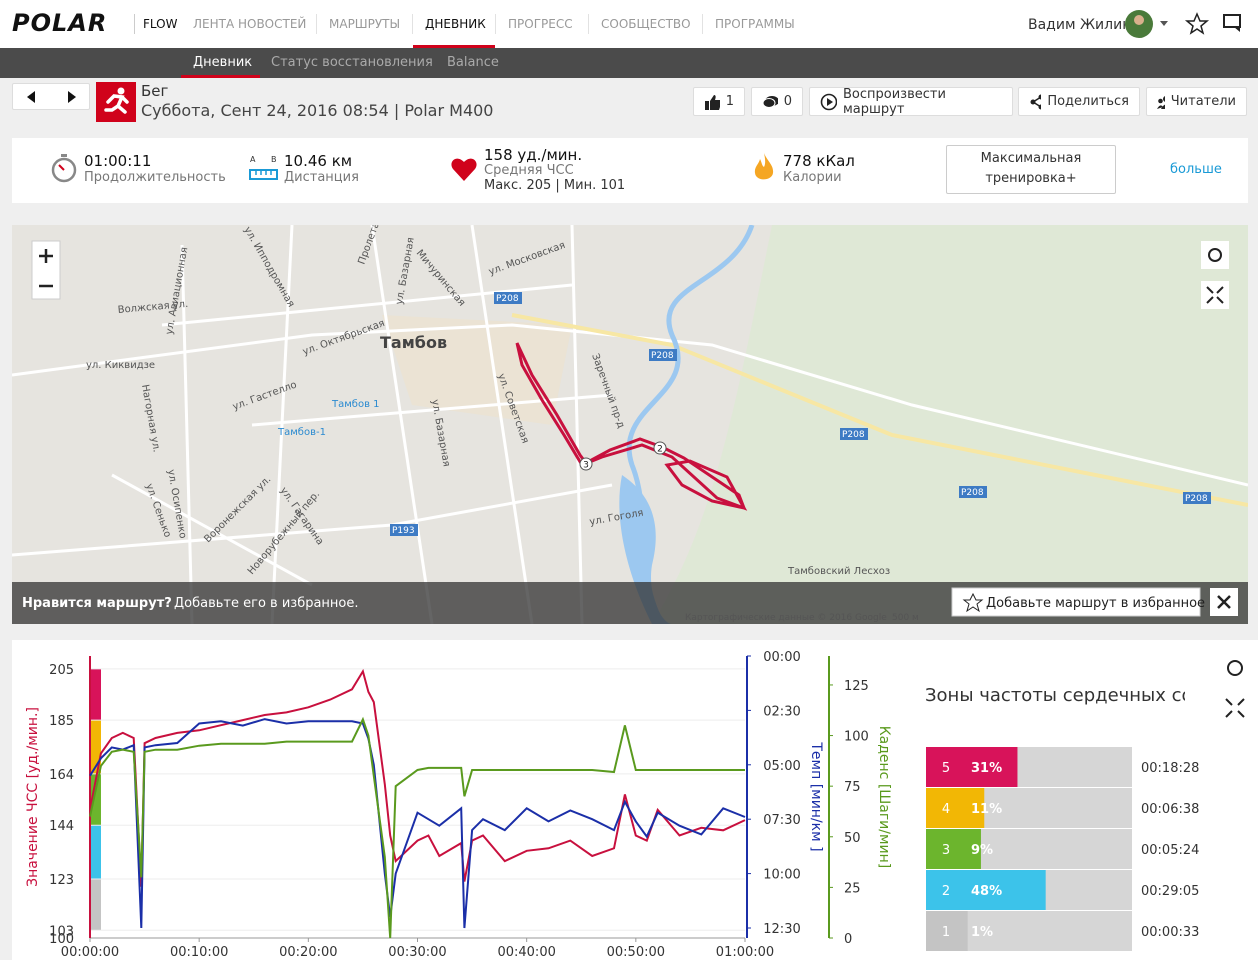 Image resolution: width=1258 pixels, height=960 pixels. I want to click on distance-value: 10.46 км, so click(318, 161).